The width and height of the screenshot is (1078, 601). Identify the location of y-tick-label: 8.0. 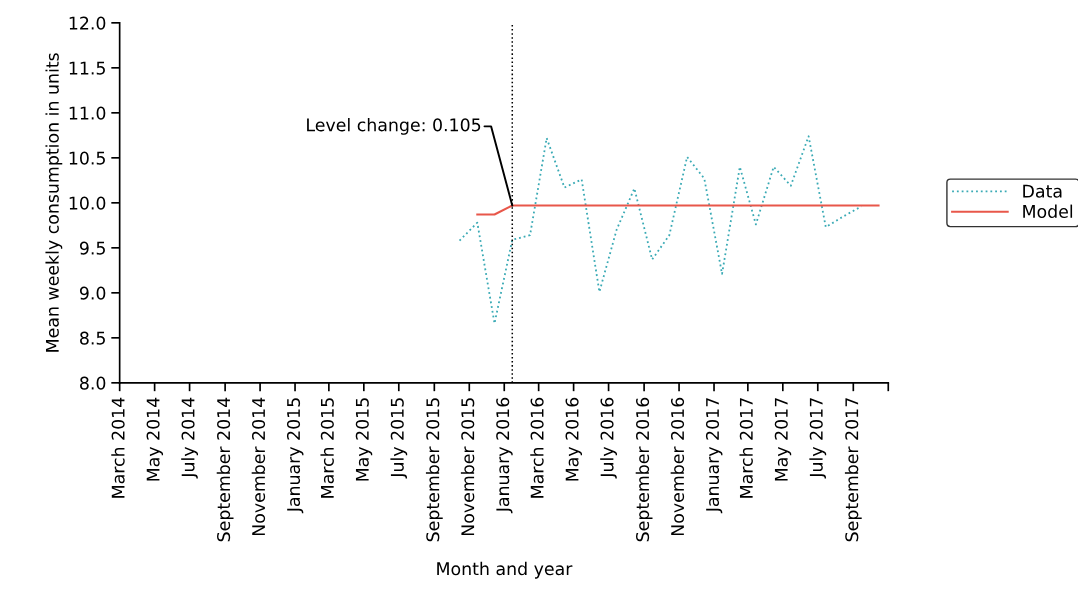
(93, 383).